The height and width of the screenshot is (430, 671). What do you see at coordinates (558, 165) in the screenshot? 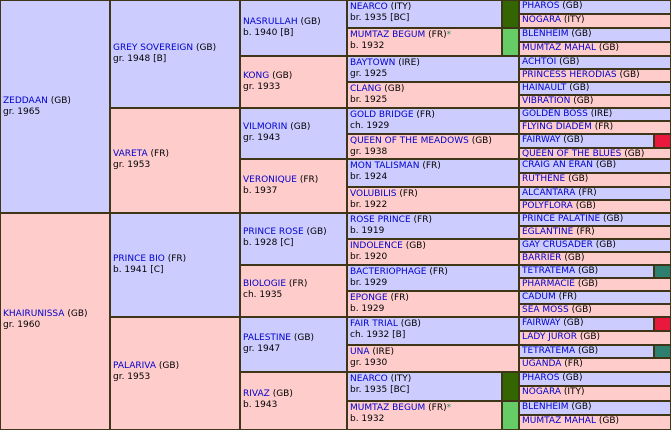
I see `horse-link: CRAIG AN ERAN` at bounding box center [558, 165].